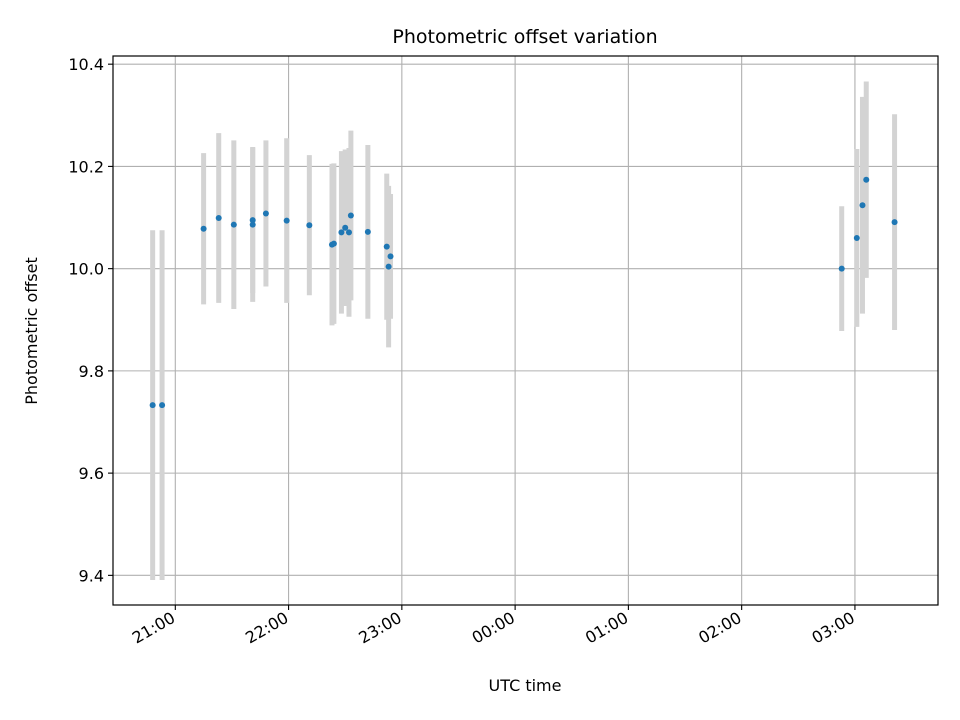 The image size is (960, 720). I want to click on y-tick-label: 10.4, so click(86, 64).